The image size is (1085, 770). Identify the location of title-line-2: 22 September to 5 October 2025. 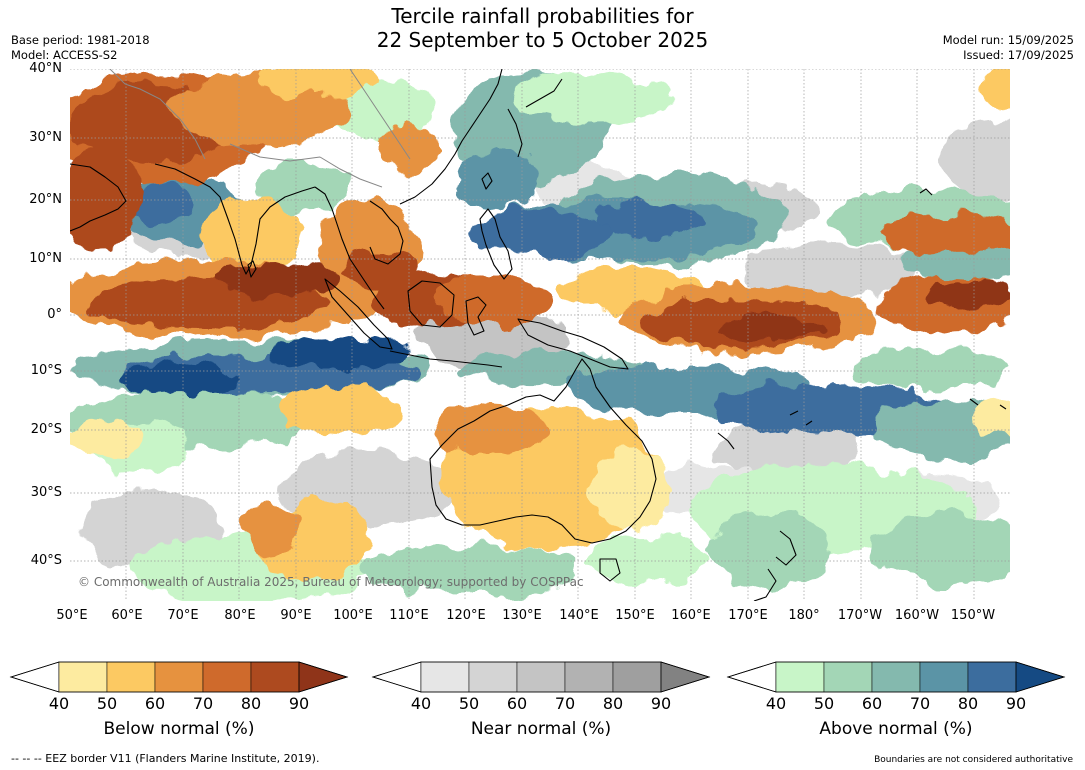
(542, 40).